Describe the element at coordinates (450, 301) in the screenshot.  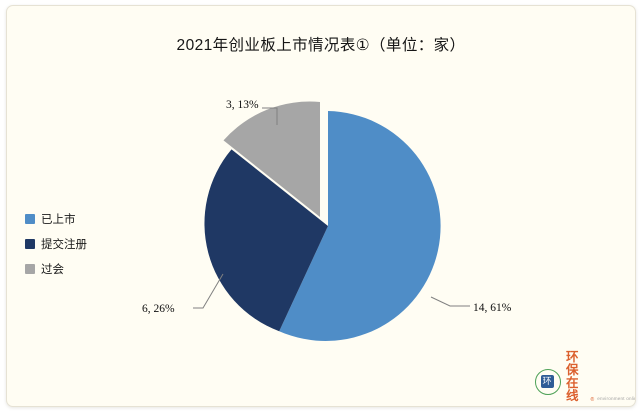
I see `leader-line-yishangshi` at that location.